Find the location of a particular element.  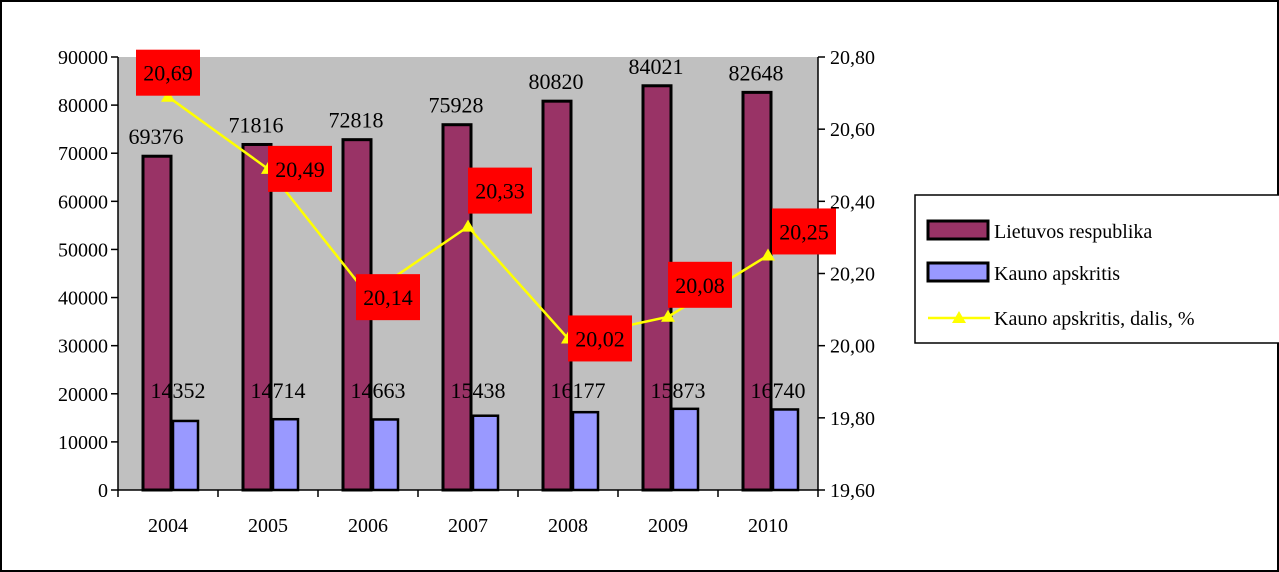

right-tick-label: 19,80 is located at coordinates (852, 419).